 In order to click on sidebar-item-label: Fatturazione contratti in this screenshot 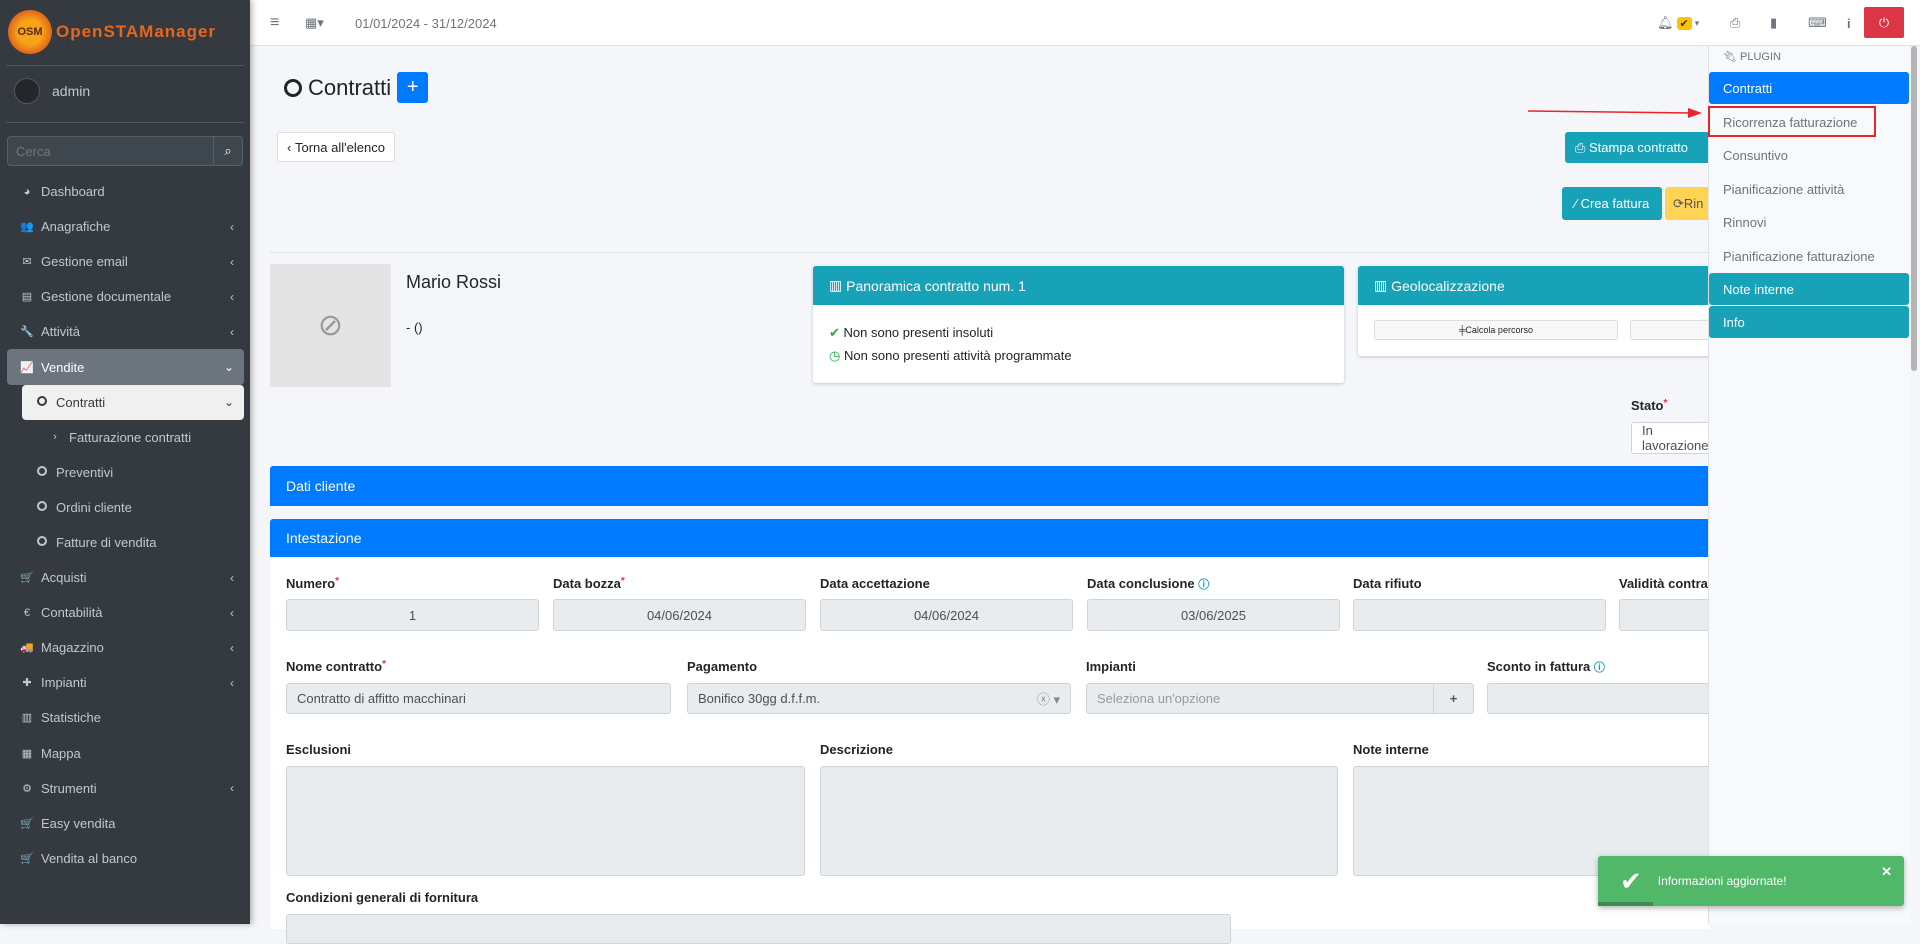, I will do `click(130, 437)`.